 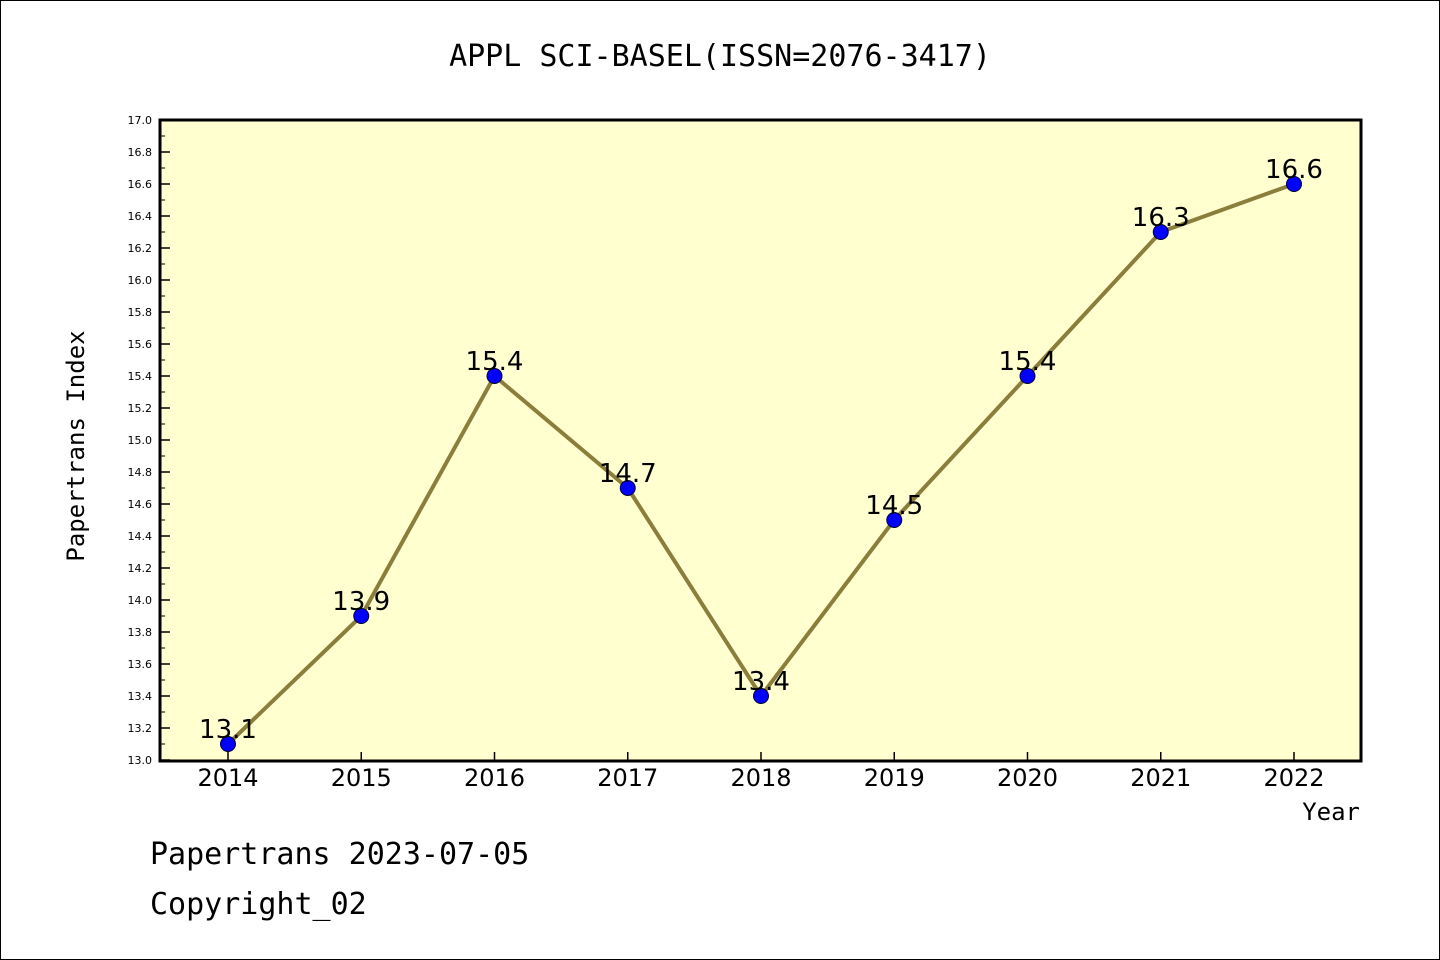 I want to click on y-tick-label: 13.8, so click(x=140, y=632).